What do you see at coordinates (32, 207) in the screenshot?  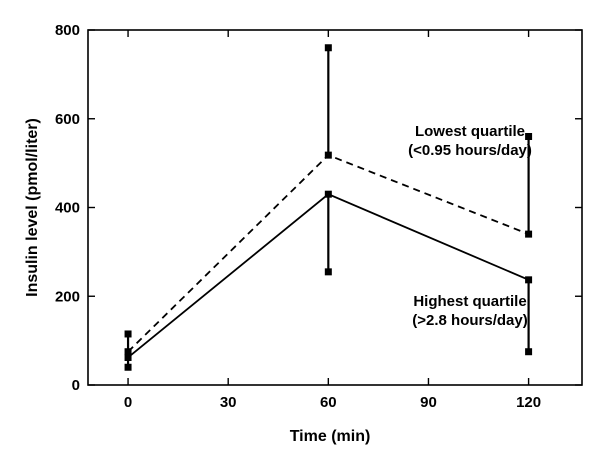 I see `y-axis-label: Insulin level (pmol/liter)` at bounding box center [32, 207].